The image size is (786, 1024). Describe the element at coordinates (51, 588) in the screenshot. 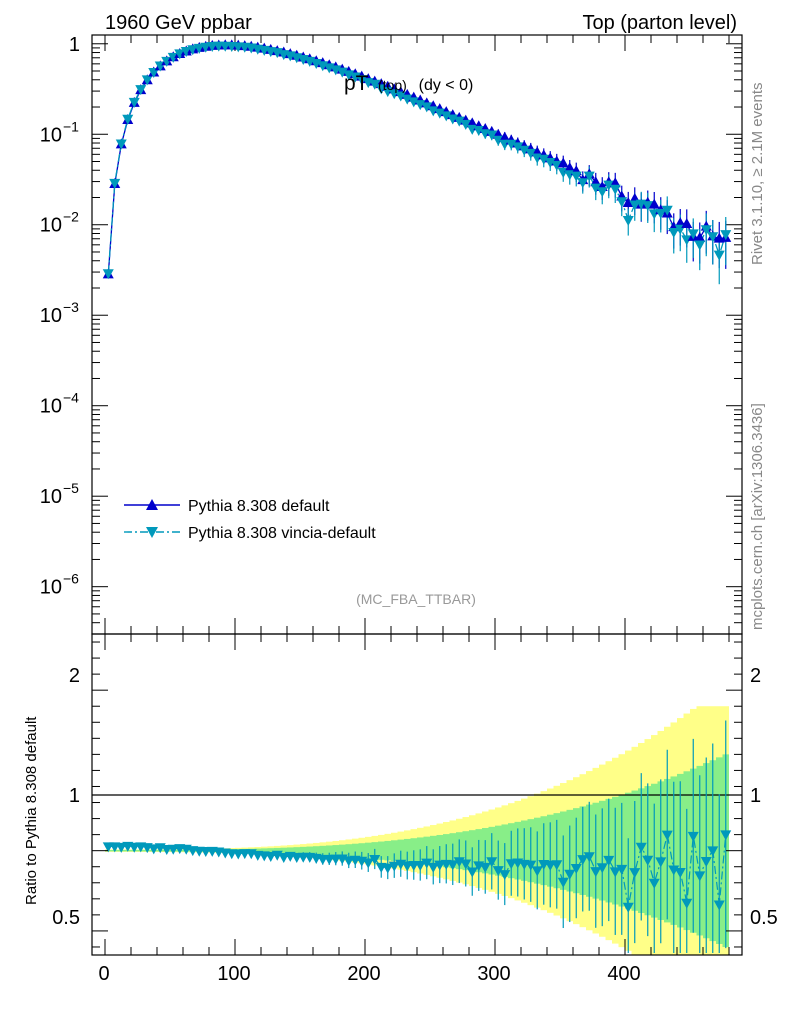

I see `main-ytick-label-6: 10` at that location.